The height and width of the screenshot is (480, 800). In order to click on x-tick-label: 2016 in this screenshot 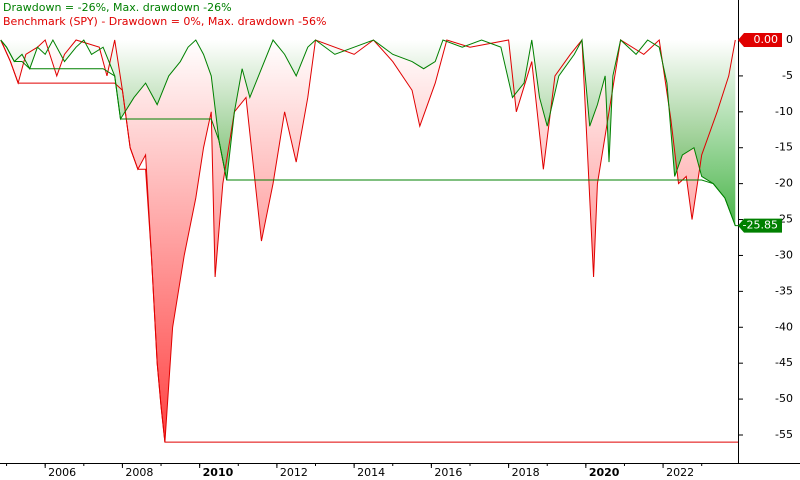, I will do `click(448, 472)`.